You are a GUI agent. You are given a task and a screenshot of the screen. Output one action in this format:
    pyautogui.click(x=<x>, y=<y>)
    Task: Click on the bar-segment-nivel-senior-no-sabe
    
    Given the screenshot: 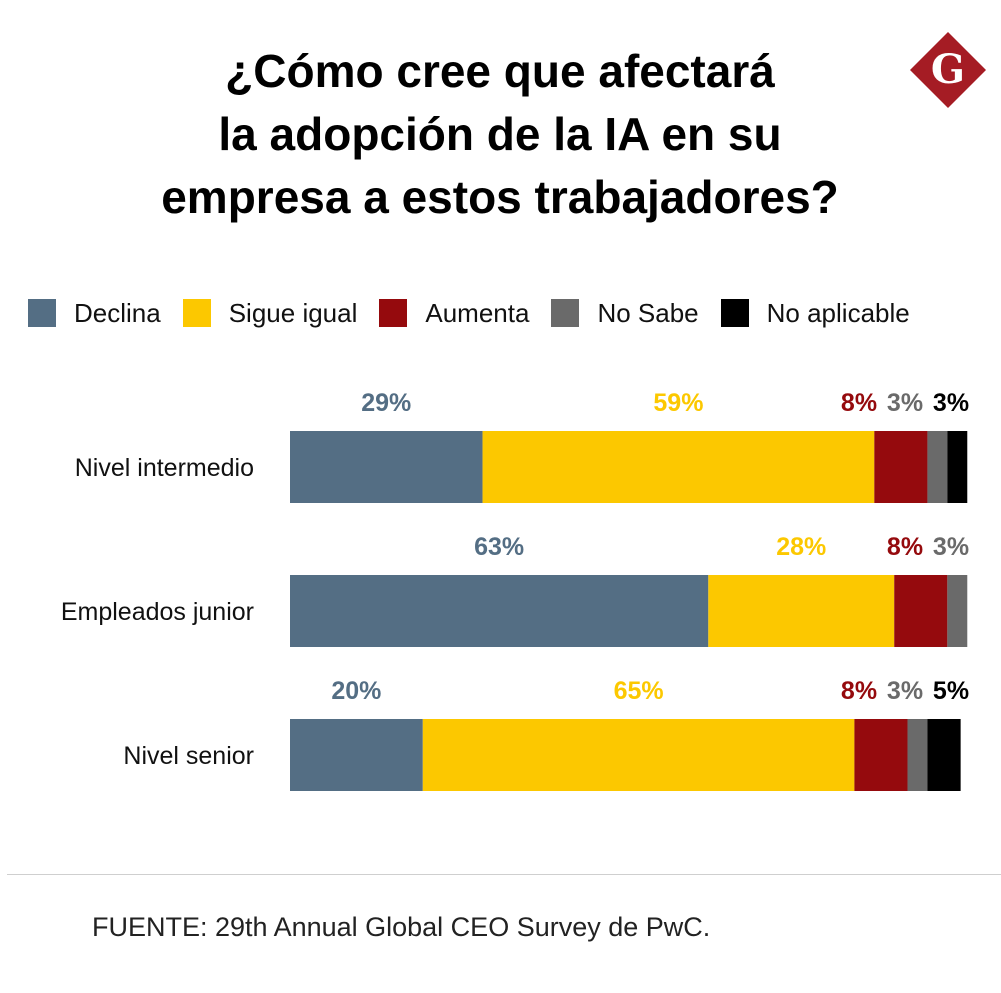 What is the action you would take?
    pyautogui.click(x=917, y=755)
    